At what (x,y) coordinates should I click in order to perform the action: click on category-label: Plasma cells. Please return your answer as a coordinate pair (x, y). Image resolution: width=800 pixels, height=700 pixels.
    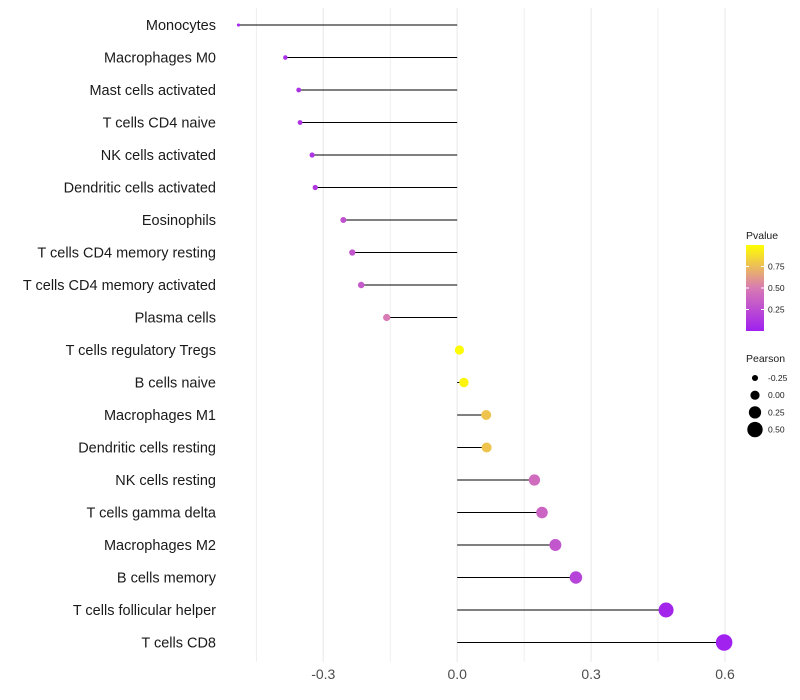
    Looking at the image, I should click on (175, 319).